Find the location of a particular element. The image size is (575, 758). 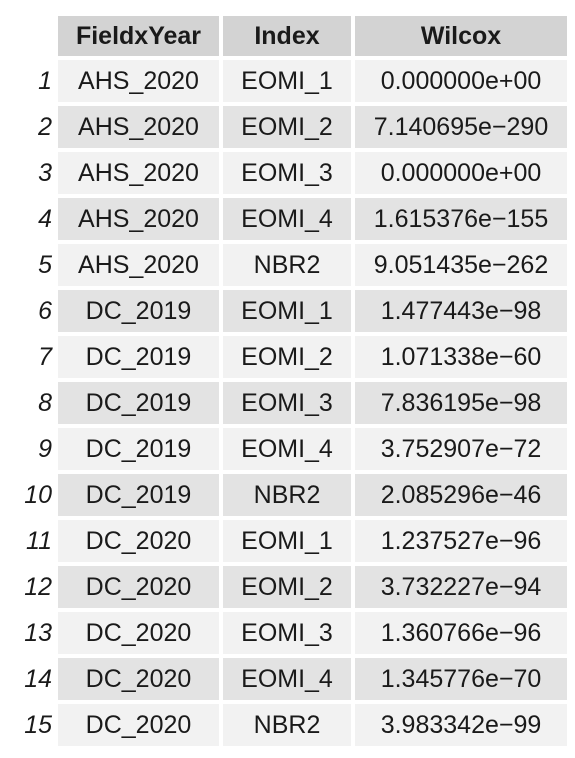

row-number-cell: 12 is located at coordinates (38, 586).